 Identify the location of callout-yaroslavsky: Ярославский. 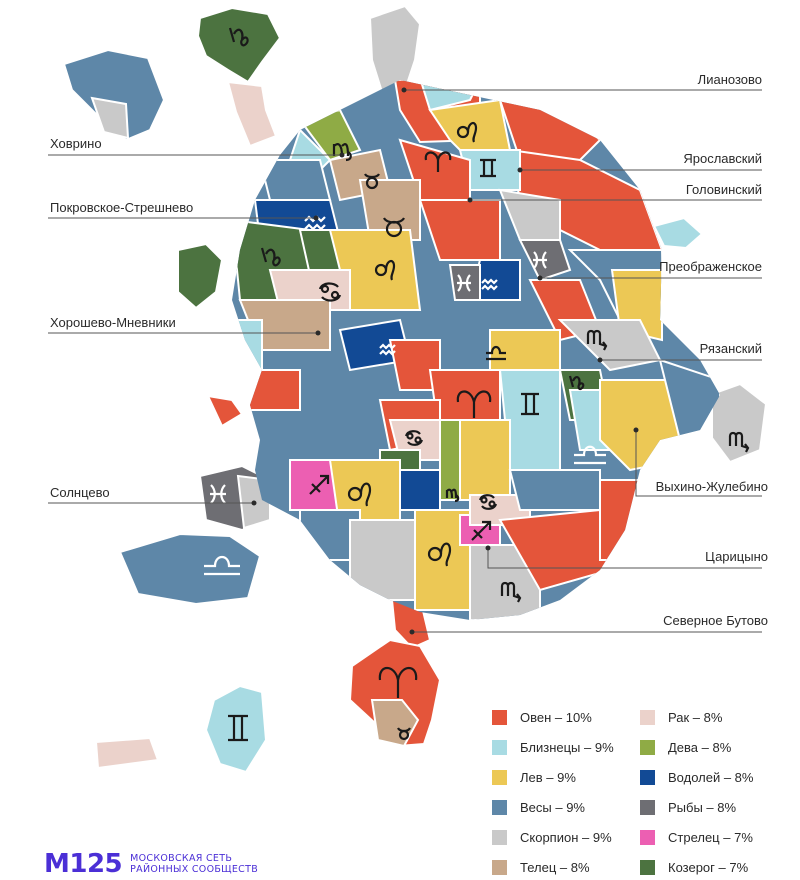
(722, 158).